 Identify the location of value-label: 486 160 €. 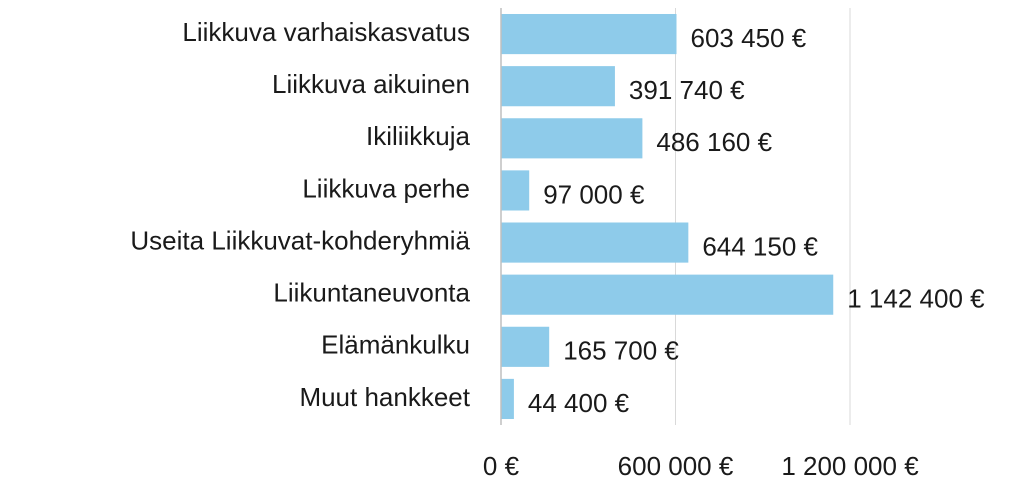
(714, 142).